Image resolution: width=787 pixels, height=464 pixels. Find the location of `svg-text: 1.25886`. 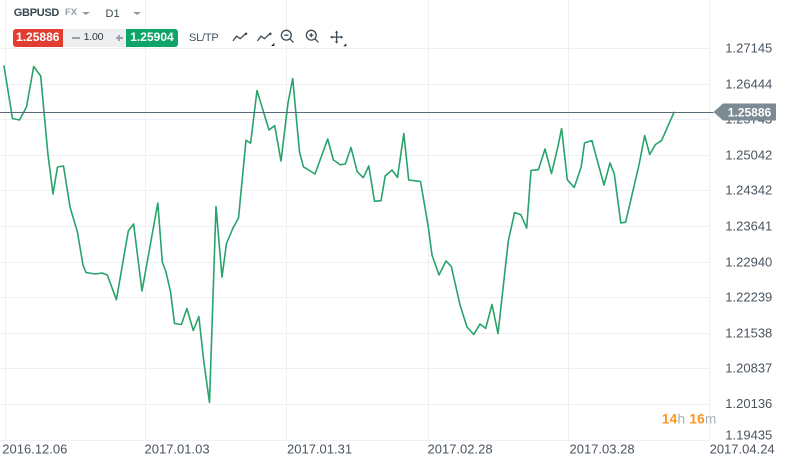

svg-text: 1.25886 is located at coordinates (750, 113).